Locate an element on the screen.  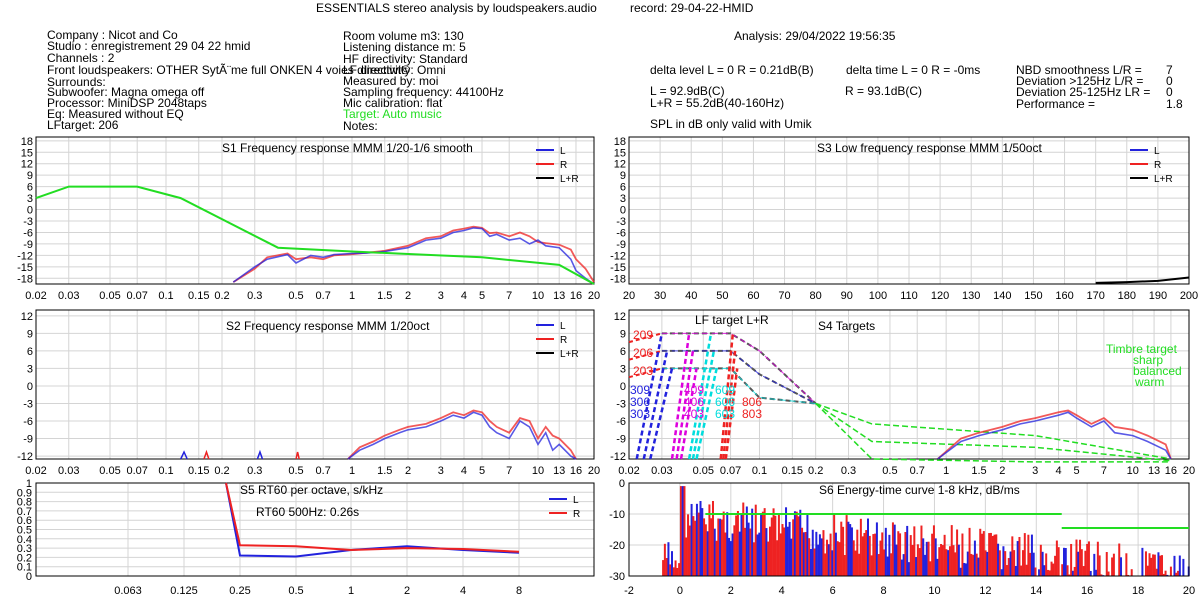
s4-xtick-label: 0.05 is located at coordinates (703, 471).